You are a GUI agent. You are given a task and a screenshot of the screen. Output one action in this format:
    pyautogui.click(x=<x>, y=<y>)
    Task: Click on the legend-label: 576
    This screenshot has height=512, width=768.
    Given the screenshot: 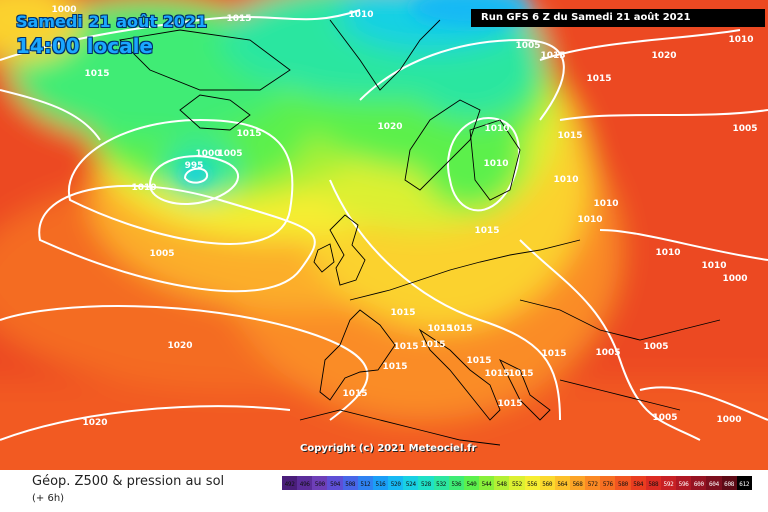 What is the action you would take?
    pyautogui.click(x=607, y=484)
    